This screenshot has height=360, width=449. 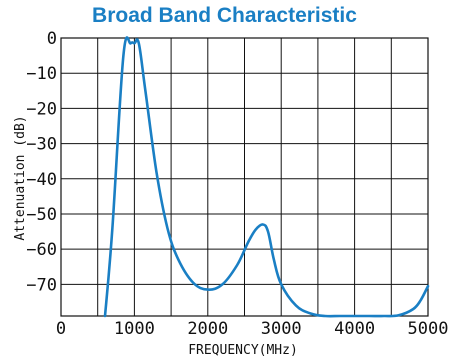 I want to click on x-tick-label: 1000, so click(x=134, y=329).